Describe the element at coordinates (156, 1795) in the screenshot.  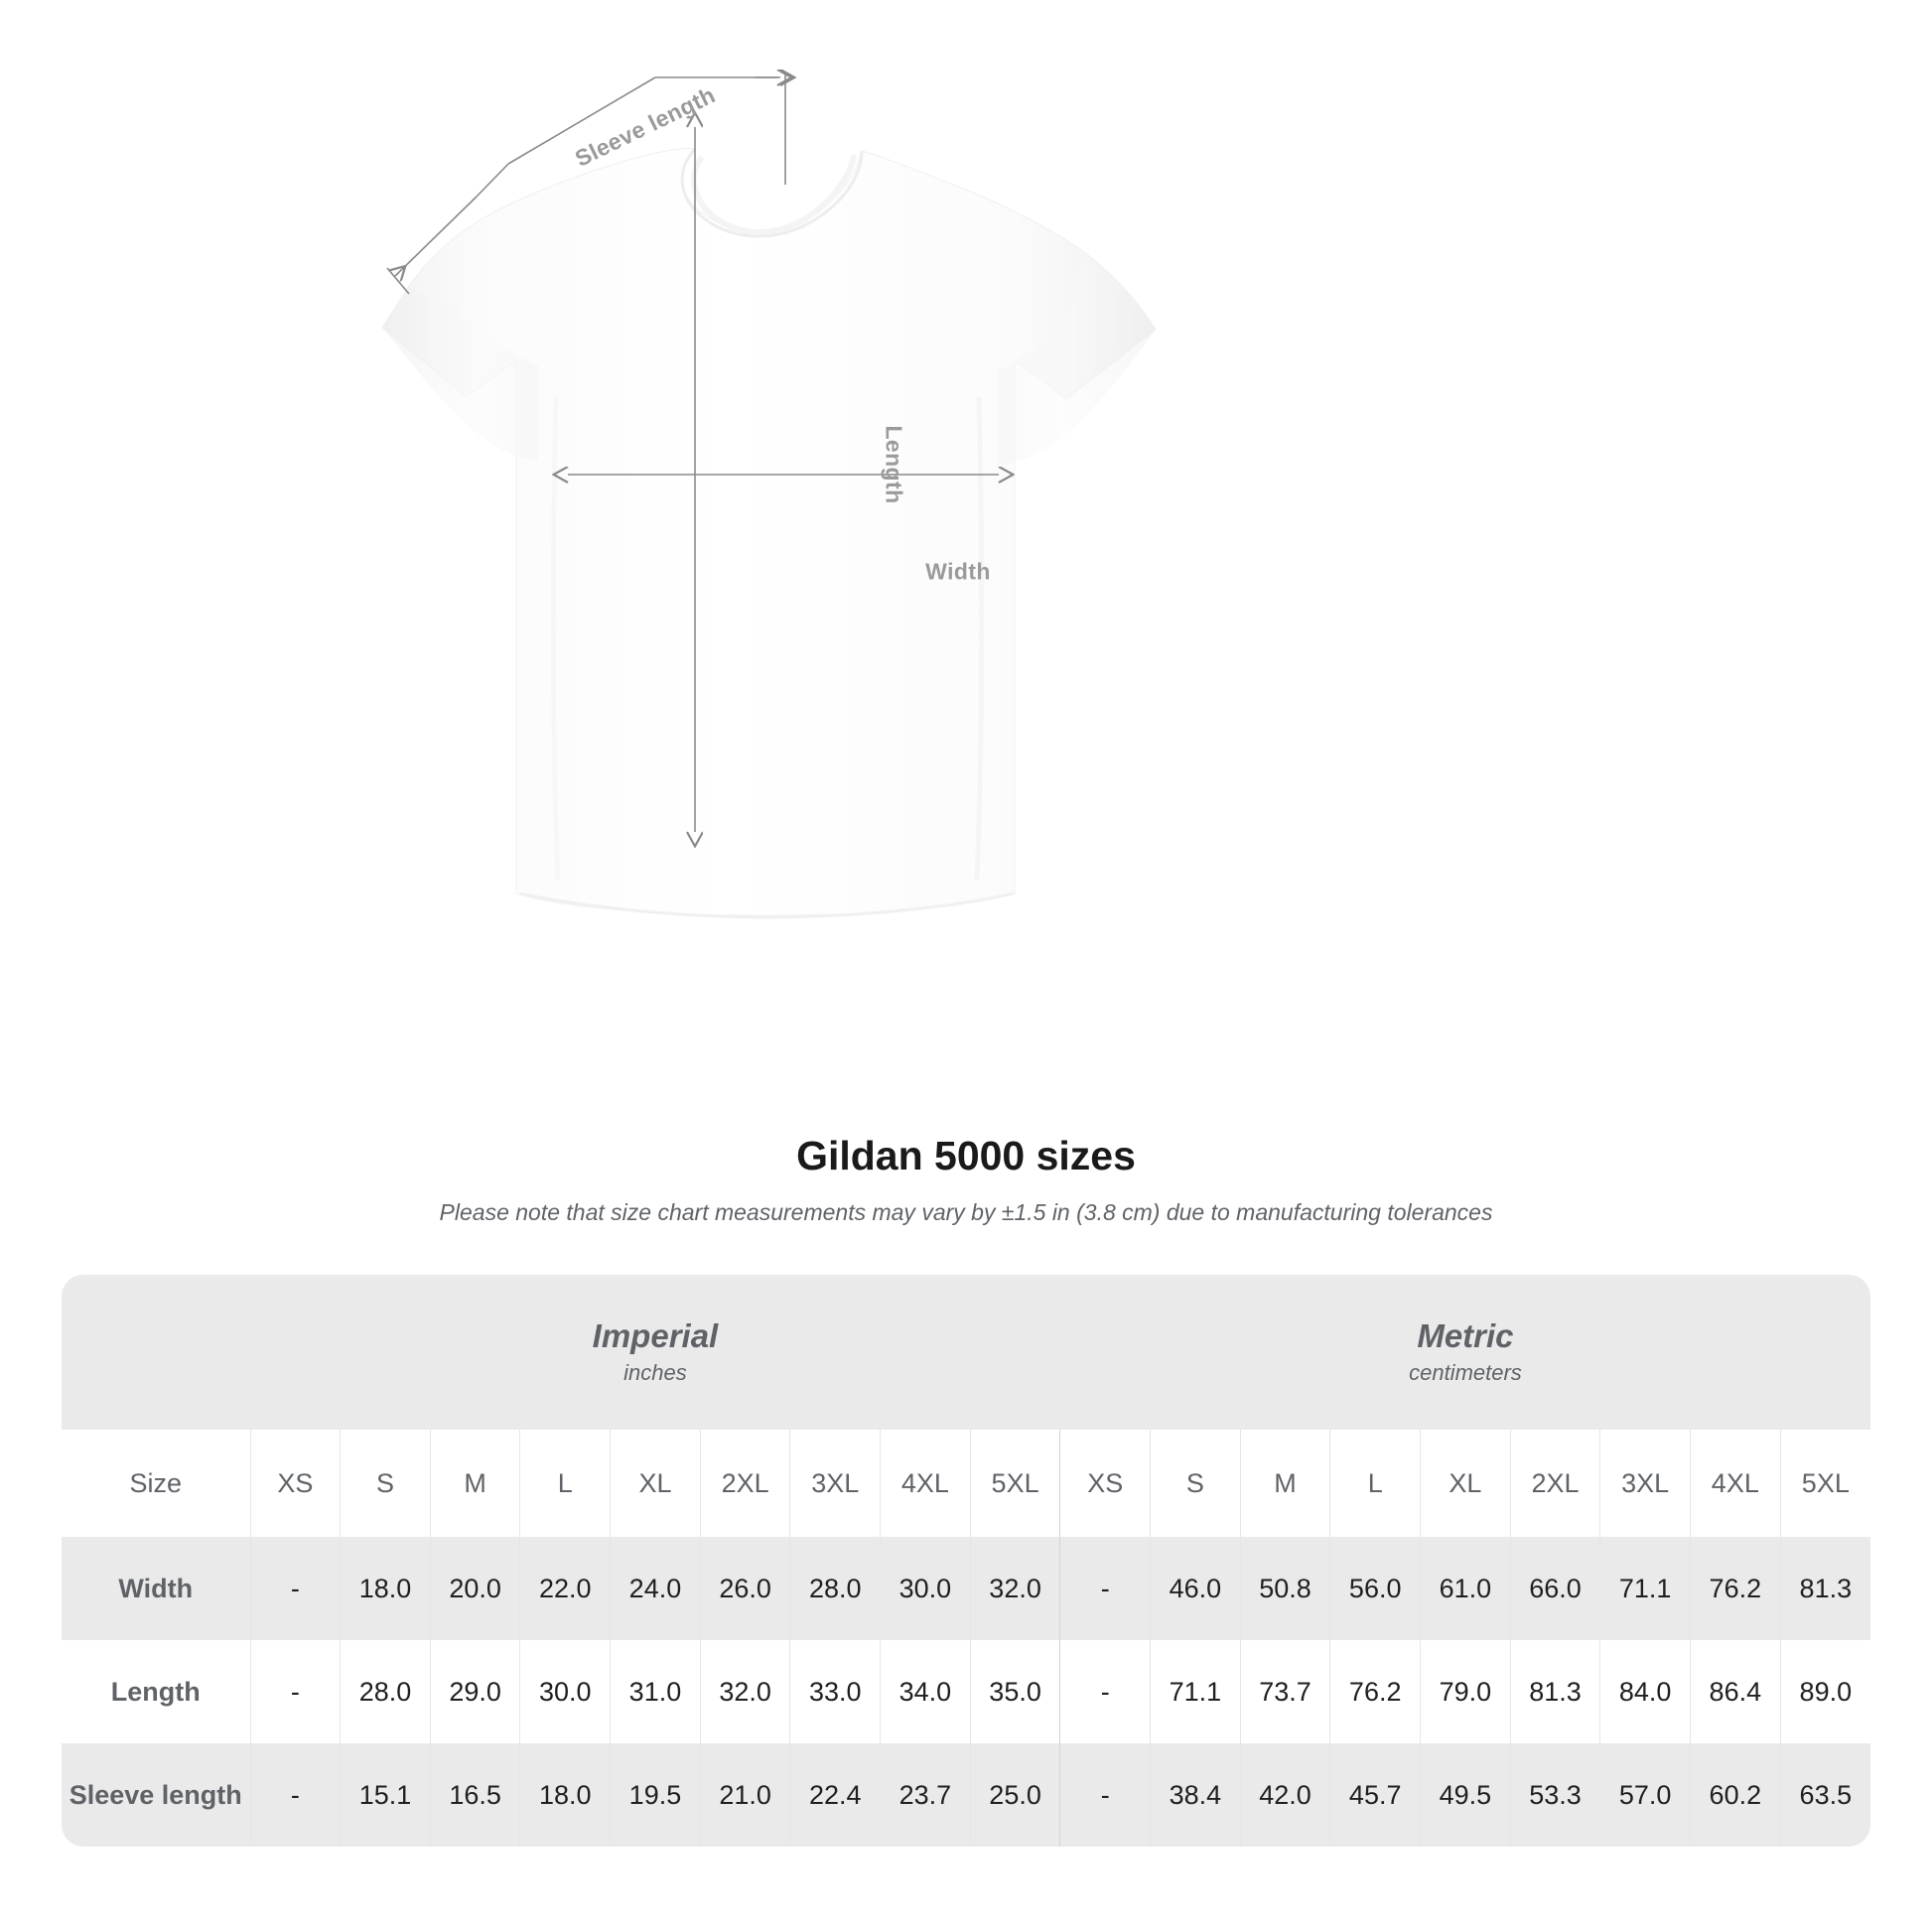
I see `row-label-sleeve-length: Sleeve length` at that location.